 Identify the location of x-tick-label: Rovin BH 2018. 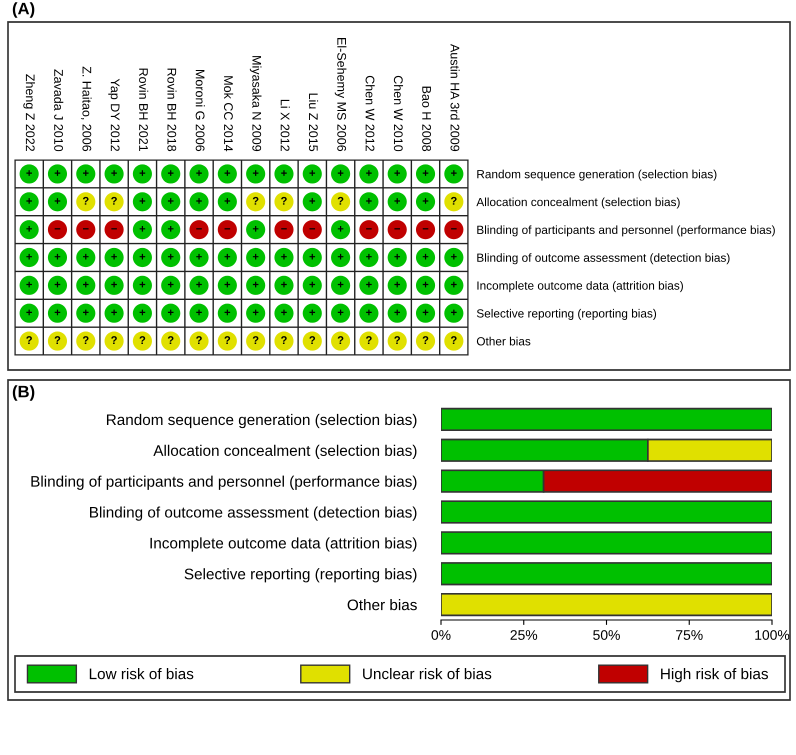
(172, 110).